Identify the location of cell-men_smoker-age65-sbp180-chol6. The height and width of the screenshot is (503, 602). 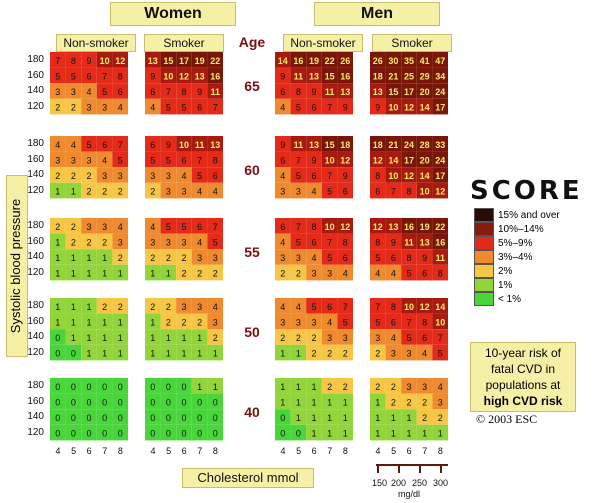
(409, 60).